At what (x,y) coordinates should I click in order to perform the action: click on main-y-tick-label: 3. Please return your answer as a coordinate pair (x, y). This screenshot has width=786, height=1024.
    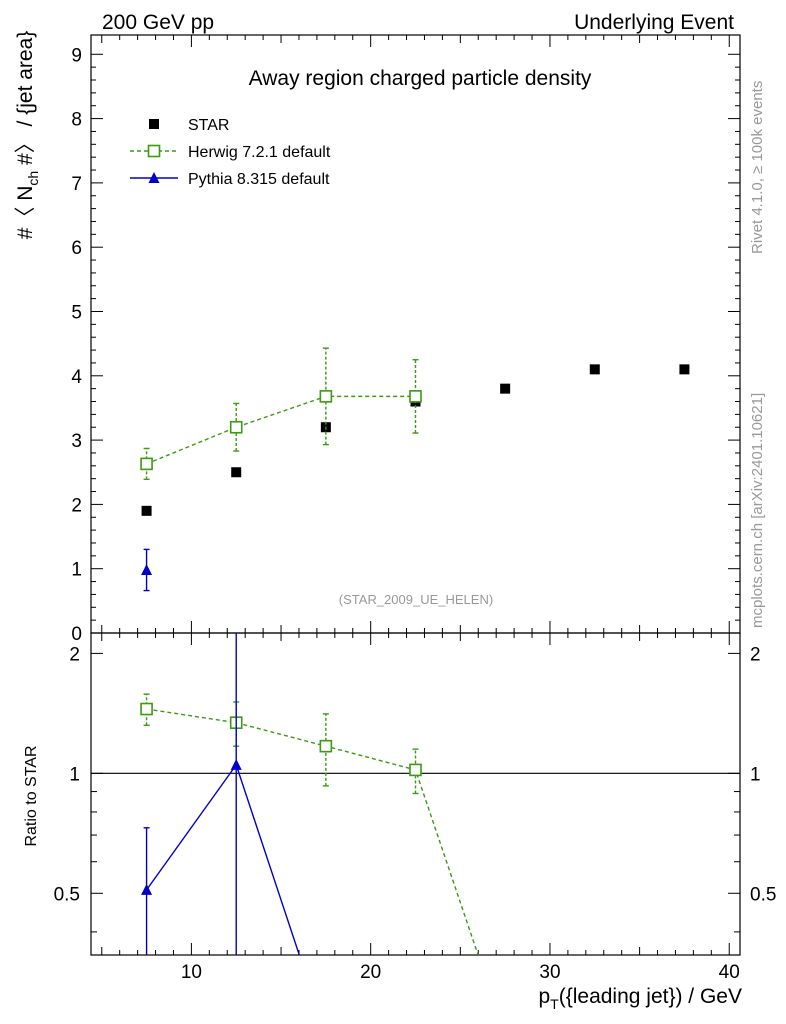
    Looking at the image, I should click on (76, 441).